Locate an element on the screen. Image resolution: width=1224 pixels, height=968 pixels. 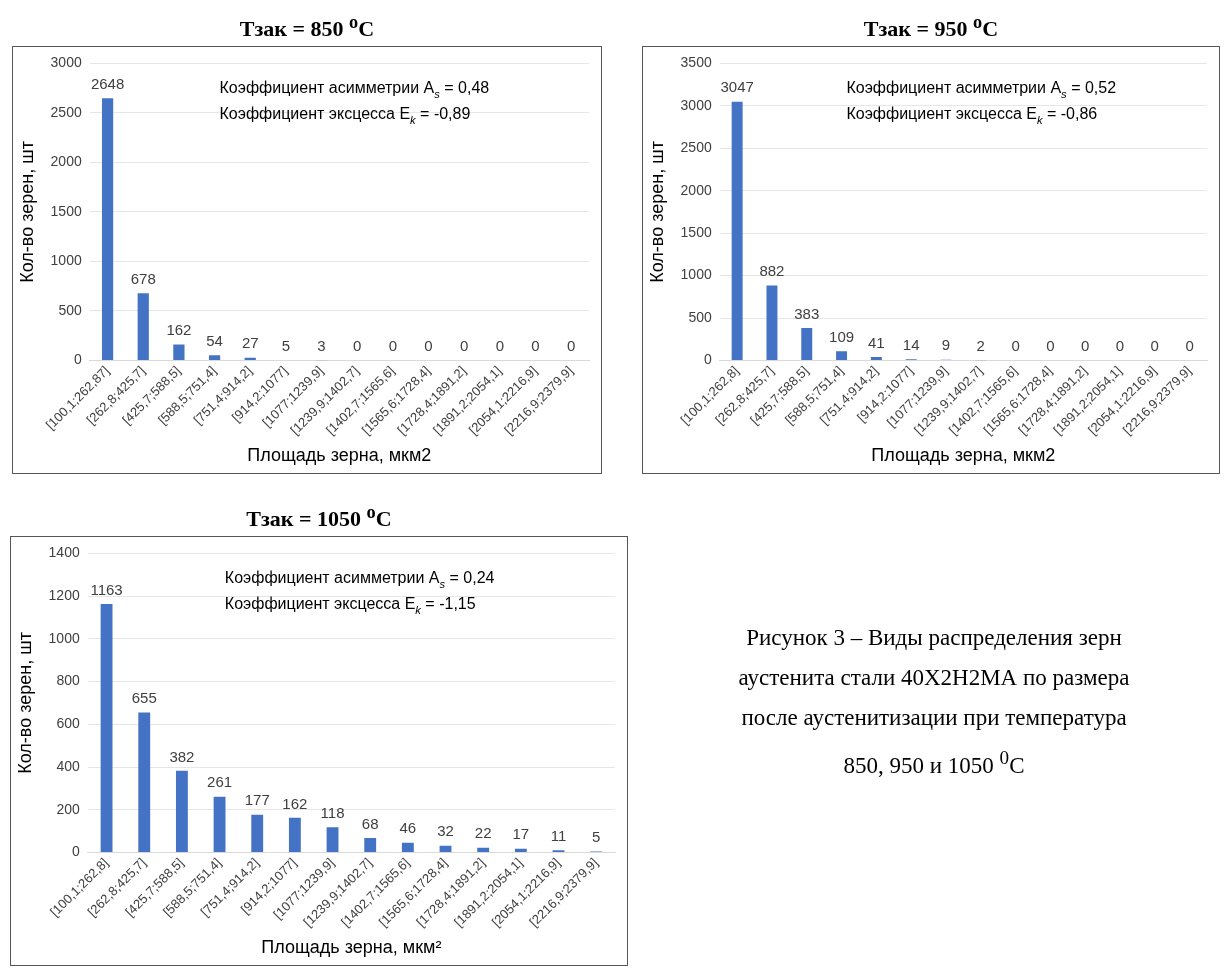
data-label: 382 is located at coordinates (182, 756).